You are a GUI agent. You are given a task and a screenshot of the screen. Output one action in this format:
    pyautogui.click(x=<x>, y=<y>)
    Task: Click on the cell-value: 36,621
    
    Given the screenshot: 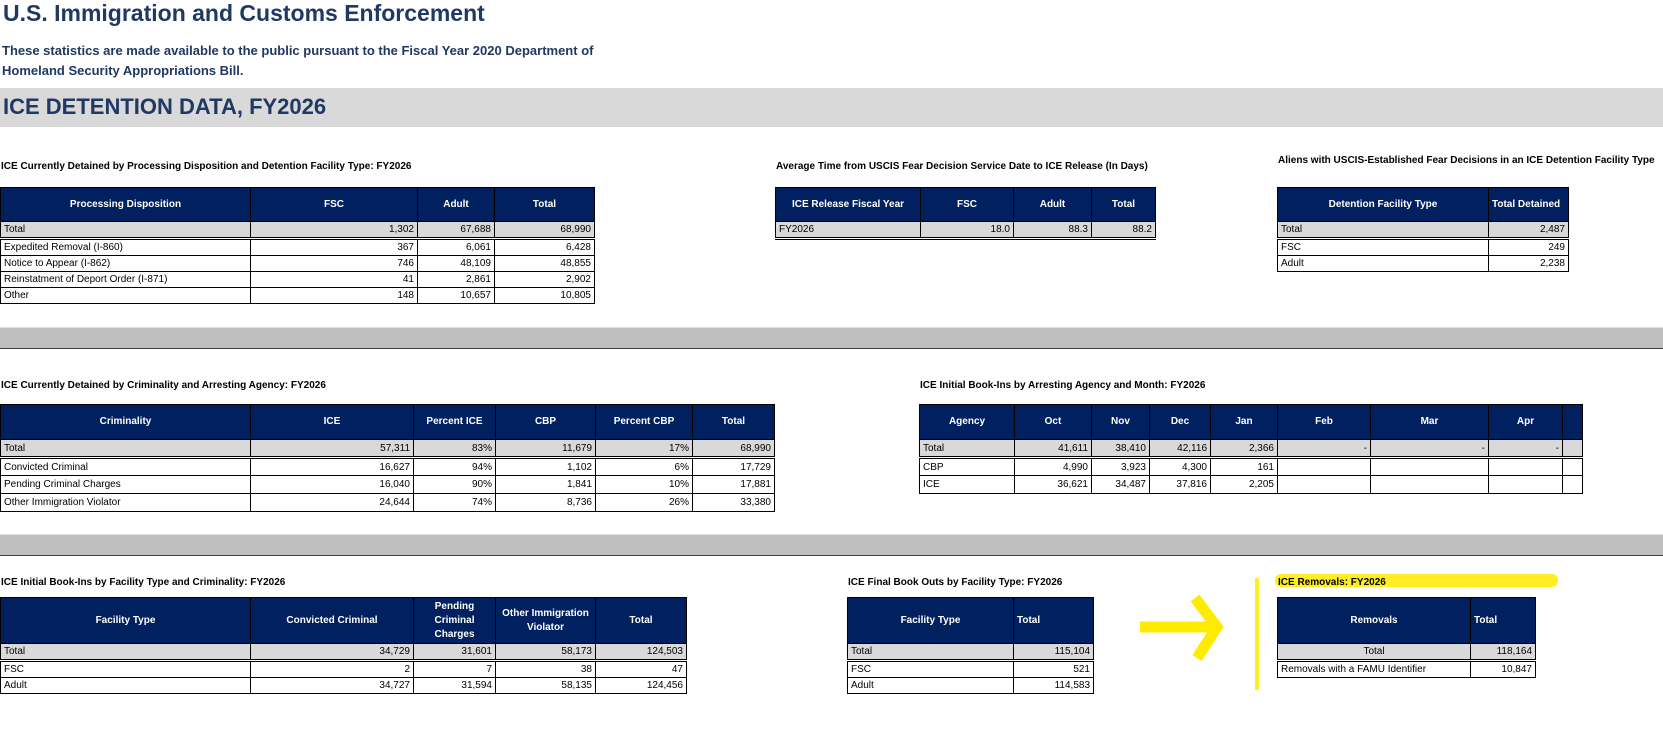 What is the action you would take?
    pyautogui.click(x=1053, y=484)
    